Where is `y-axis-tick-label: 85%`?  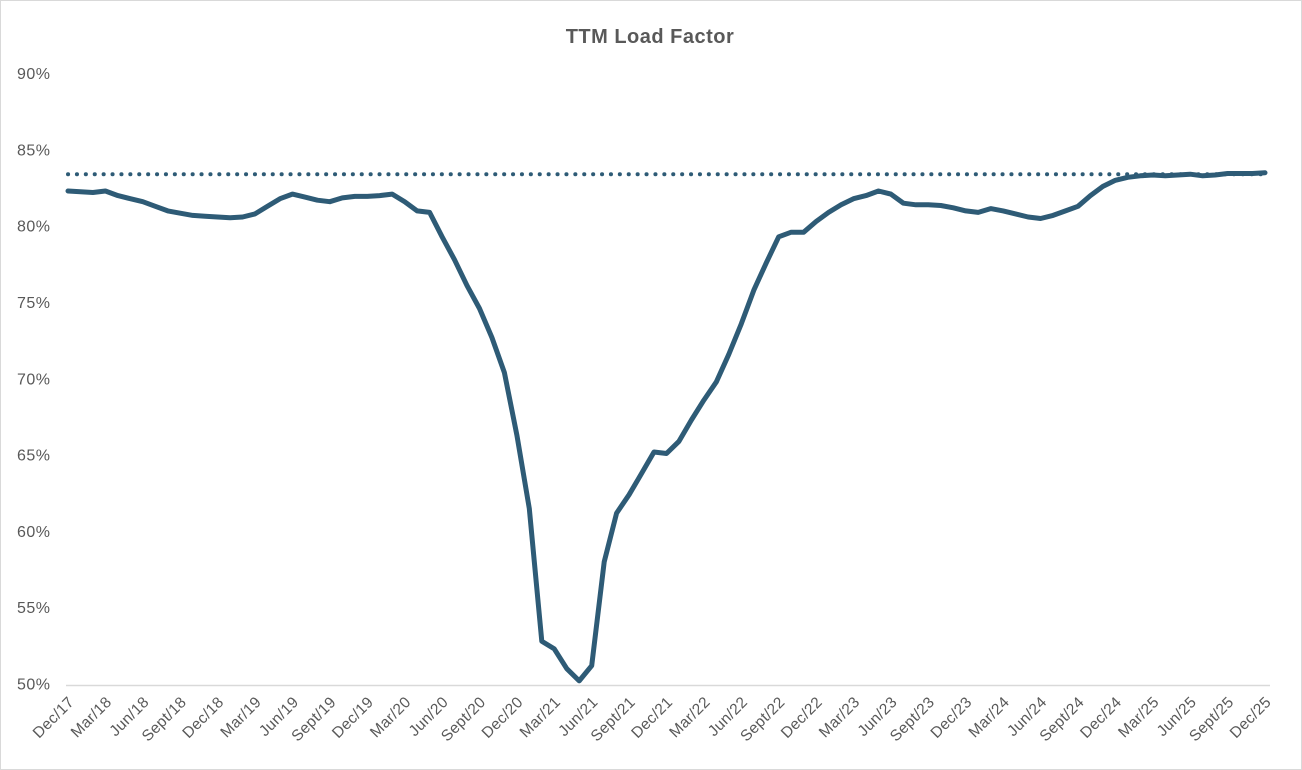
y-axis-tick-label: 85% is located at coordinates (34, 150).